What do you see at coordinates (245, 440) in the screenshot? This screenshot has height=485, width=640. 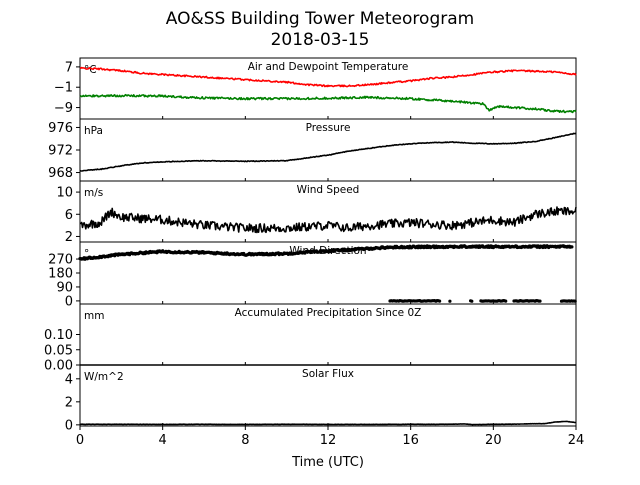 I see `x-tick-label-2: 8` at bounding box center [245, 440].